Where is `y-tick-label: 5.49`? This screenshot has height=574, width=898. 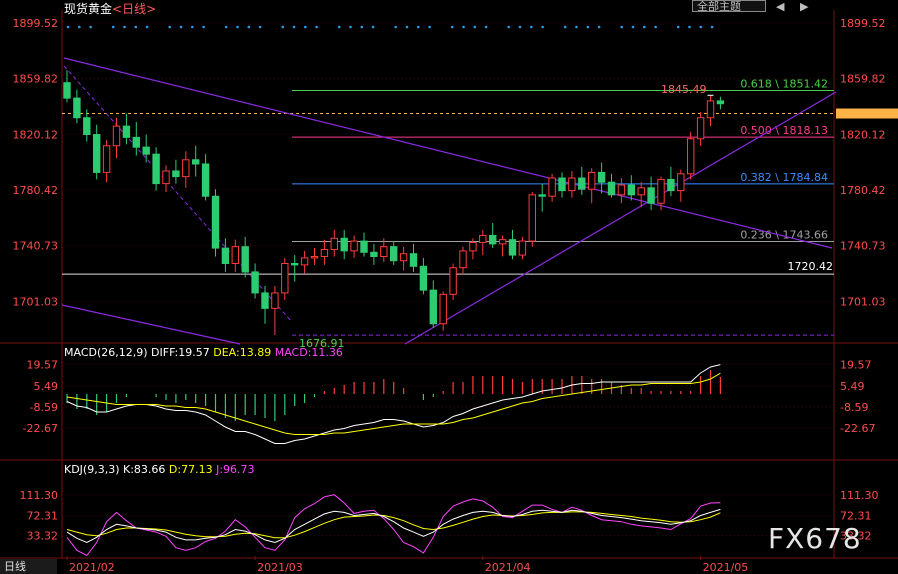
y-tick-label: 5.49 is located at coordinates (46, 386).